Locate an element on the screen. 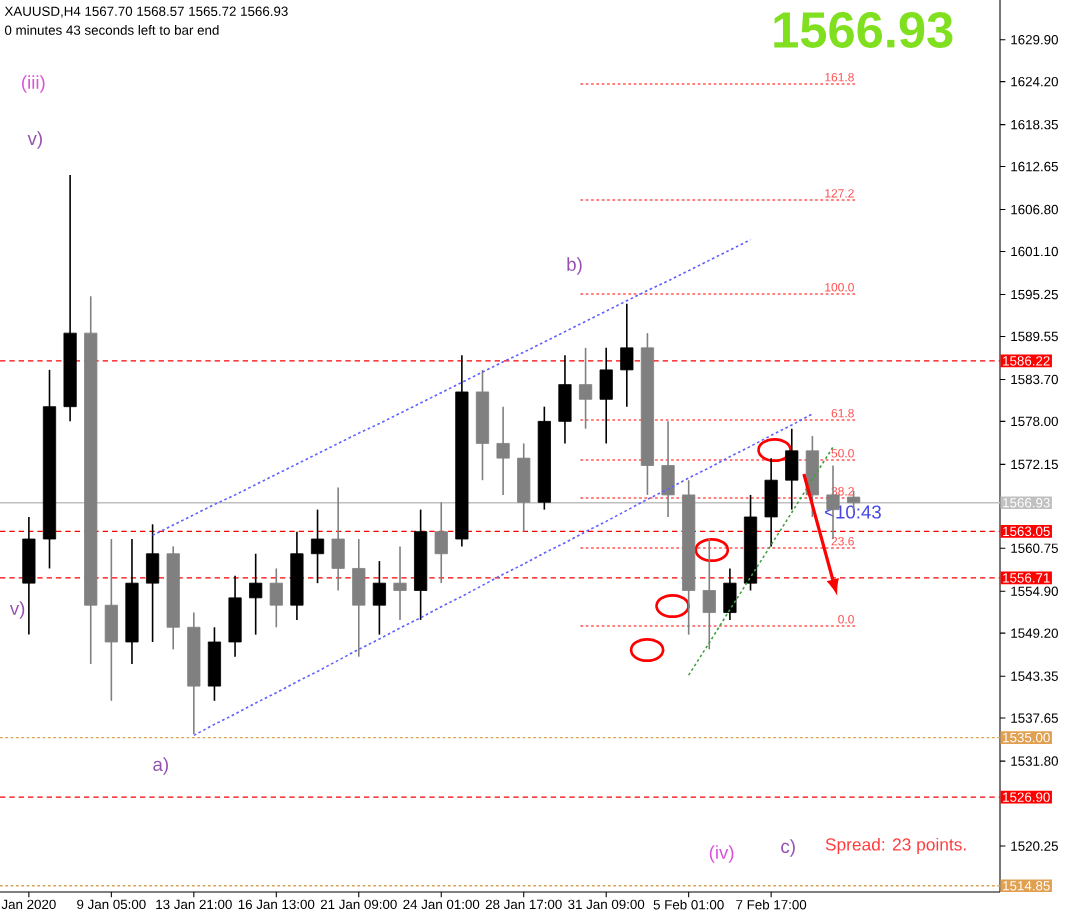 This screenshot has width=1068, height=924. annotation: a) is located at coordinates (160, 766).